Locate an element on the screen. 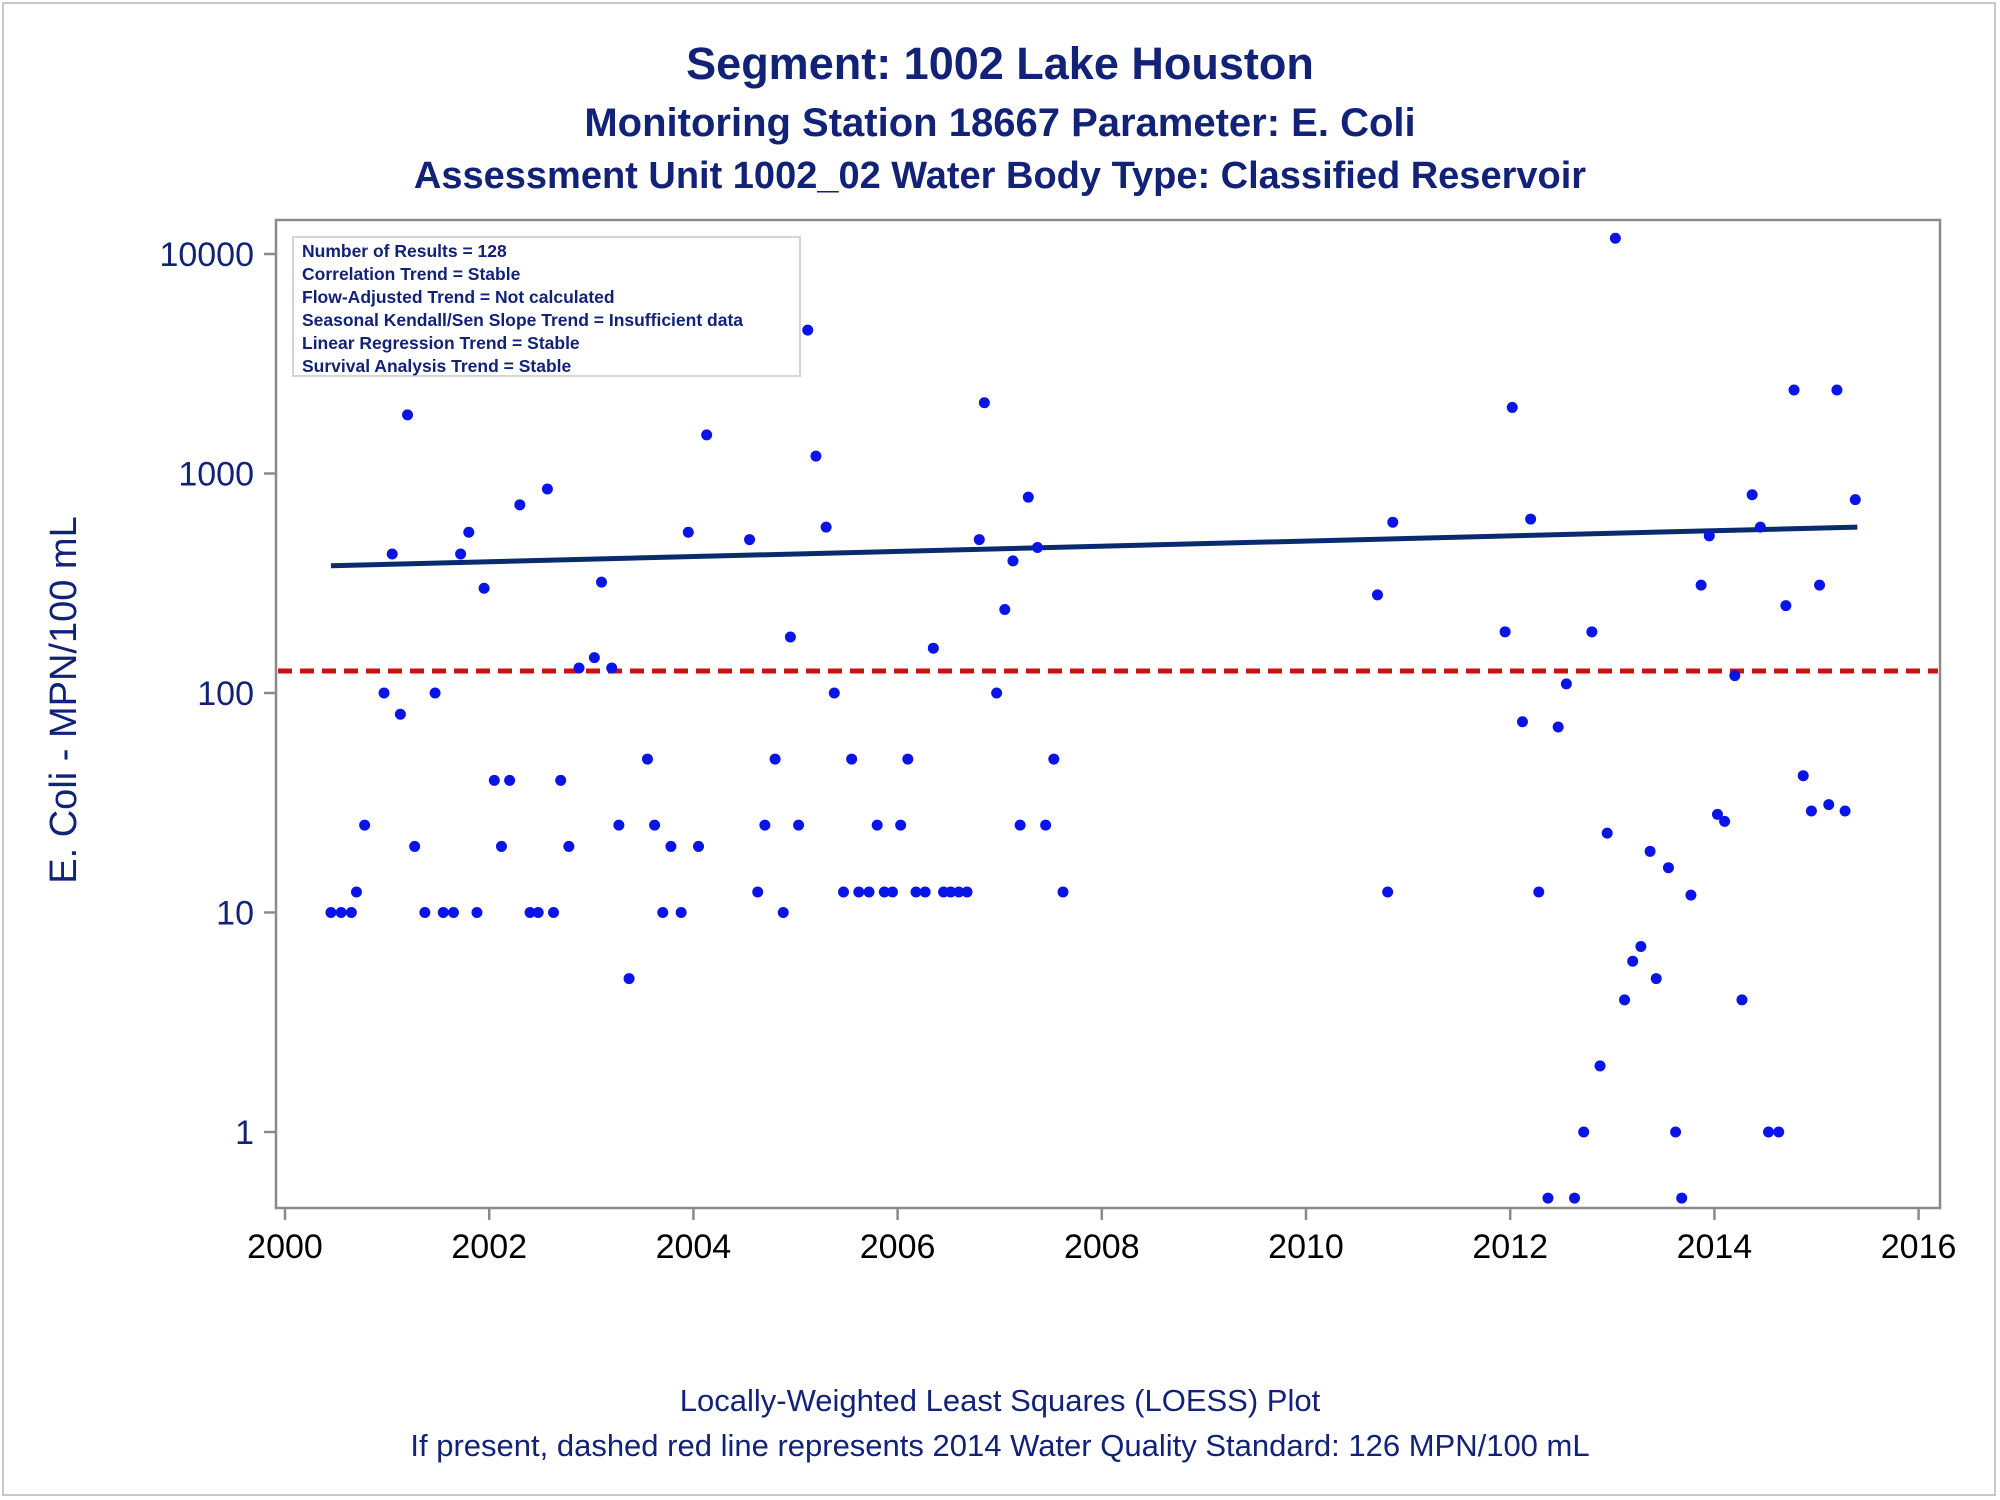 Image resolution: width=2000 pixels, height=1500 pixels. y-tick-label: 10000 is located at coordinates (206, 255).